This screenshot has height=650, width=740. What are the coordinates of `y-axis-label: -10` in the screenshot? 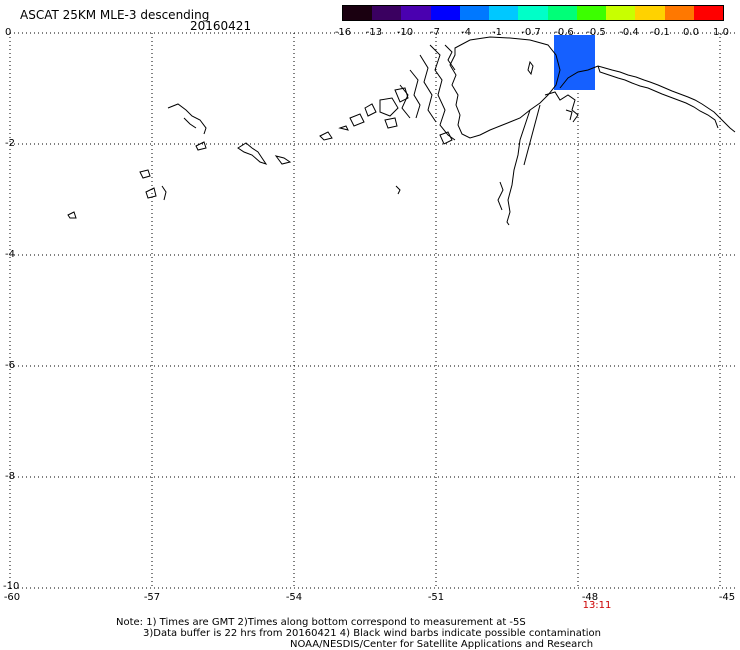 It's located at (11, 586).